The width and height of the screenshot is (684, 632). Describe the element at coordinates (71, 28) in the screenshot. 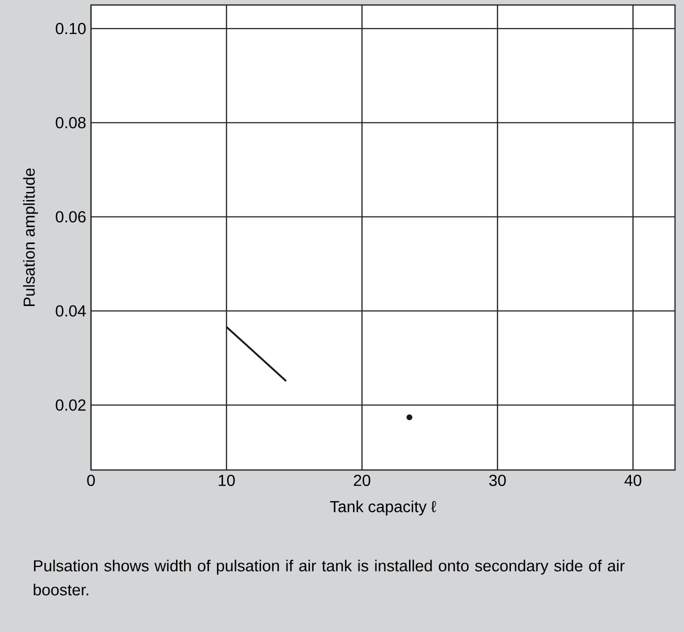

I see `y-tick-label: 0.10` at that location.